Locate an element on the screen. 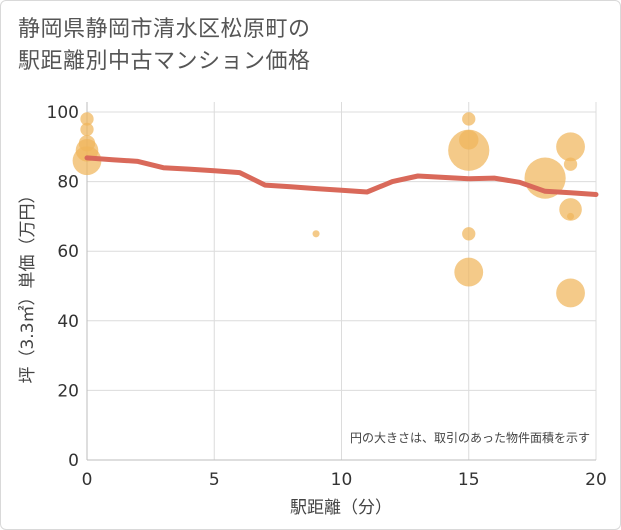 The width and height of the screenshot is (621, 530). average-line is located at coordinates (341, 176).